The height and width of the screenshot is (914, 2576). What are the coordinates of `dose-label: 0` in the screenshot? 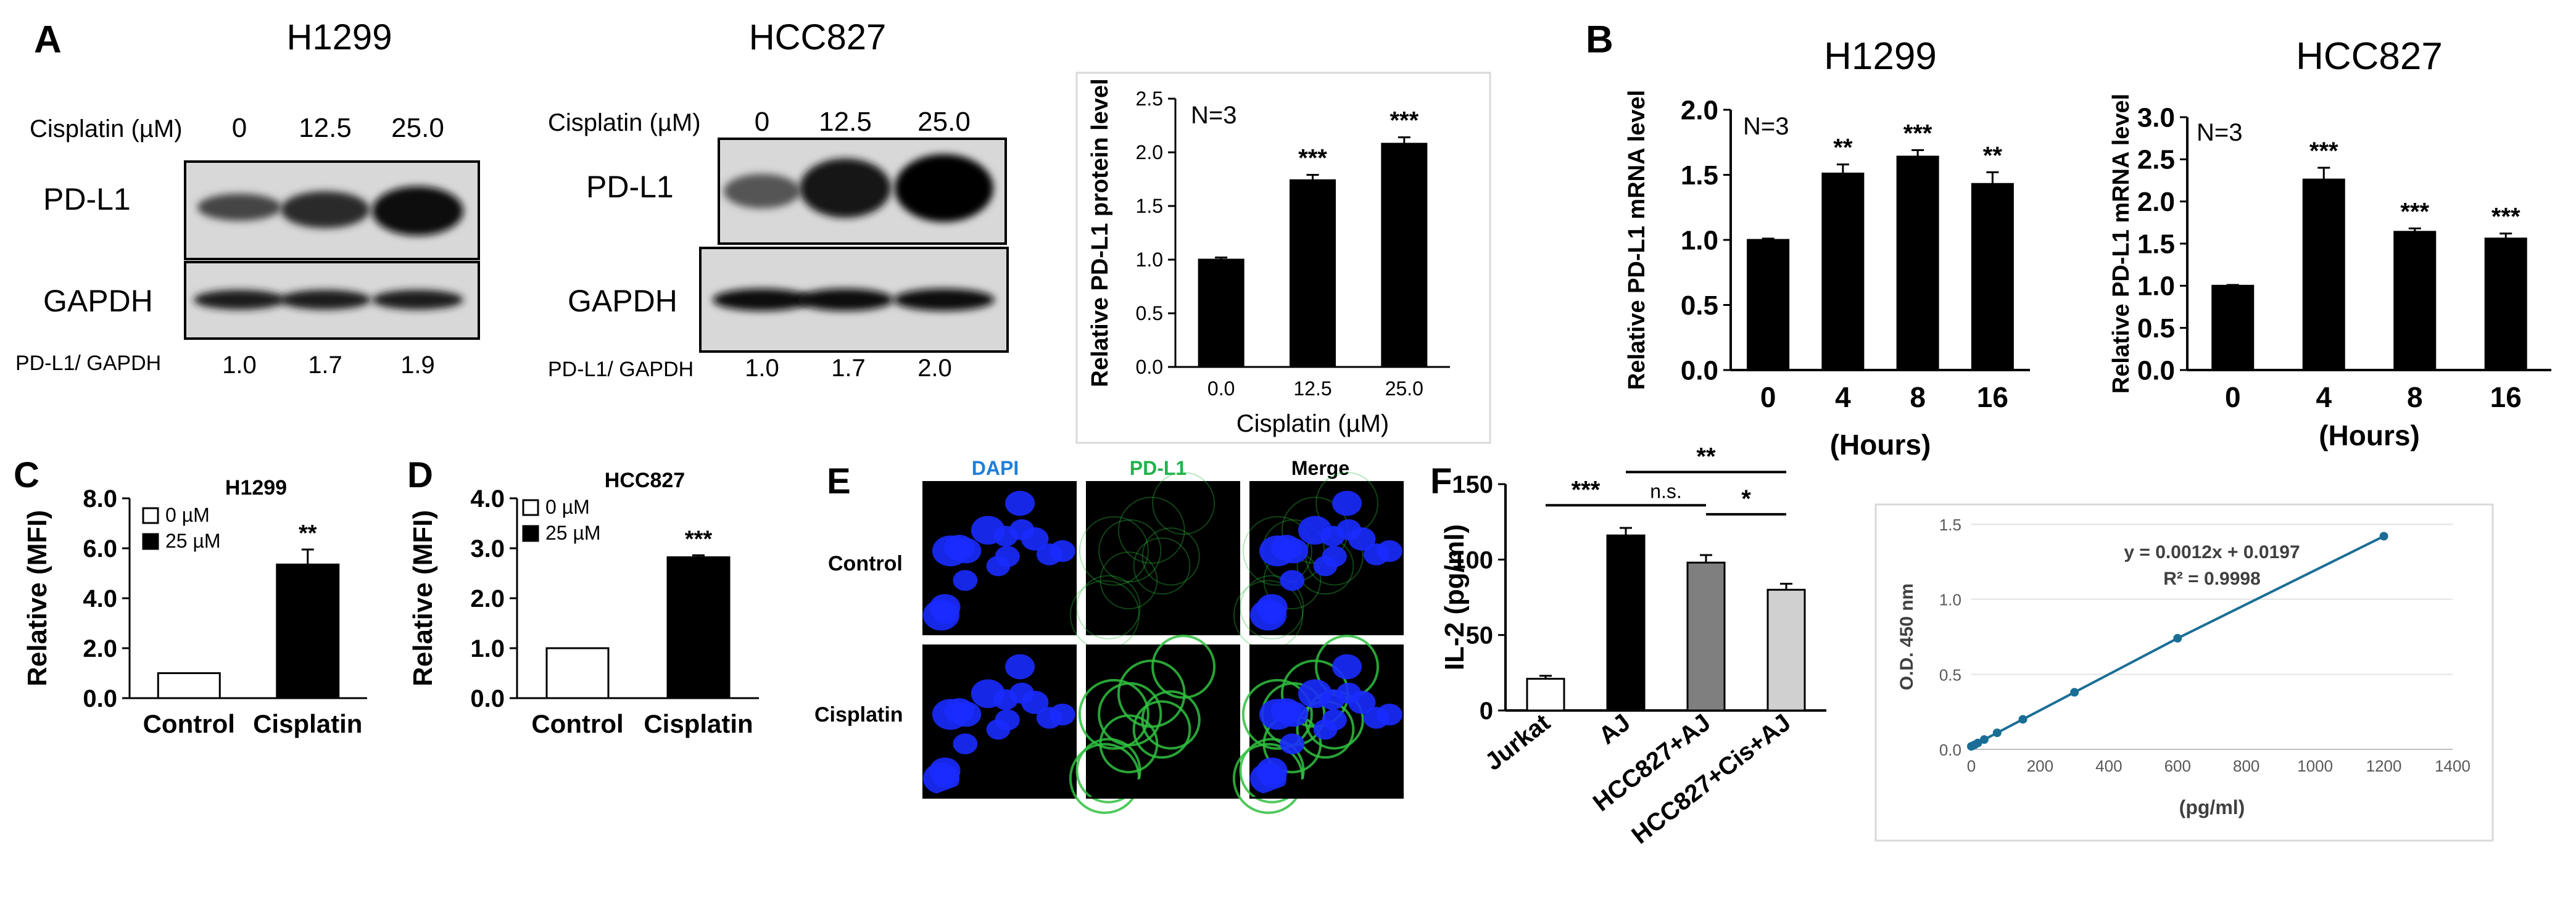 It's located at (239, 128).